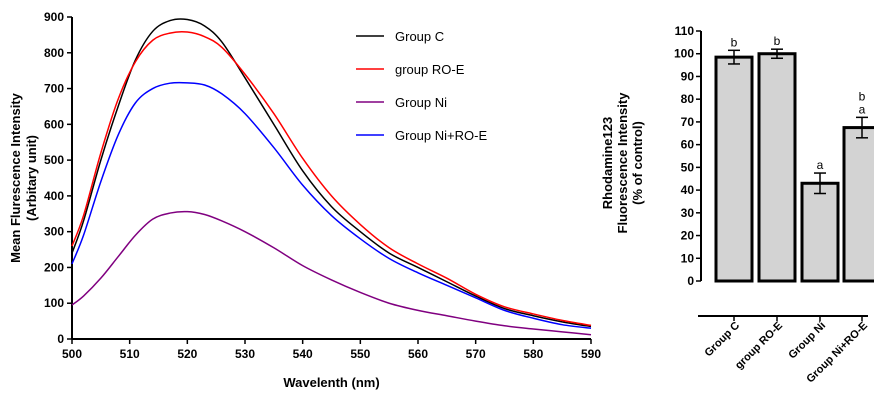  Describe the element at coordinates (331, 382) in the screenshot. I see `x-axis-title: Wavelenth (nm)` at that location.